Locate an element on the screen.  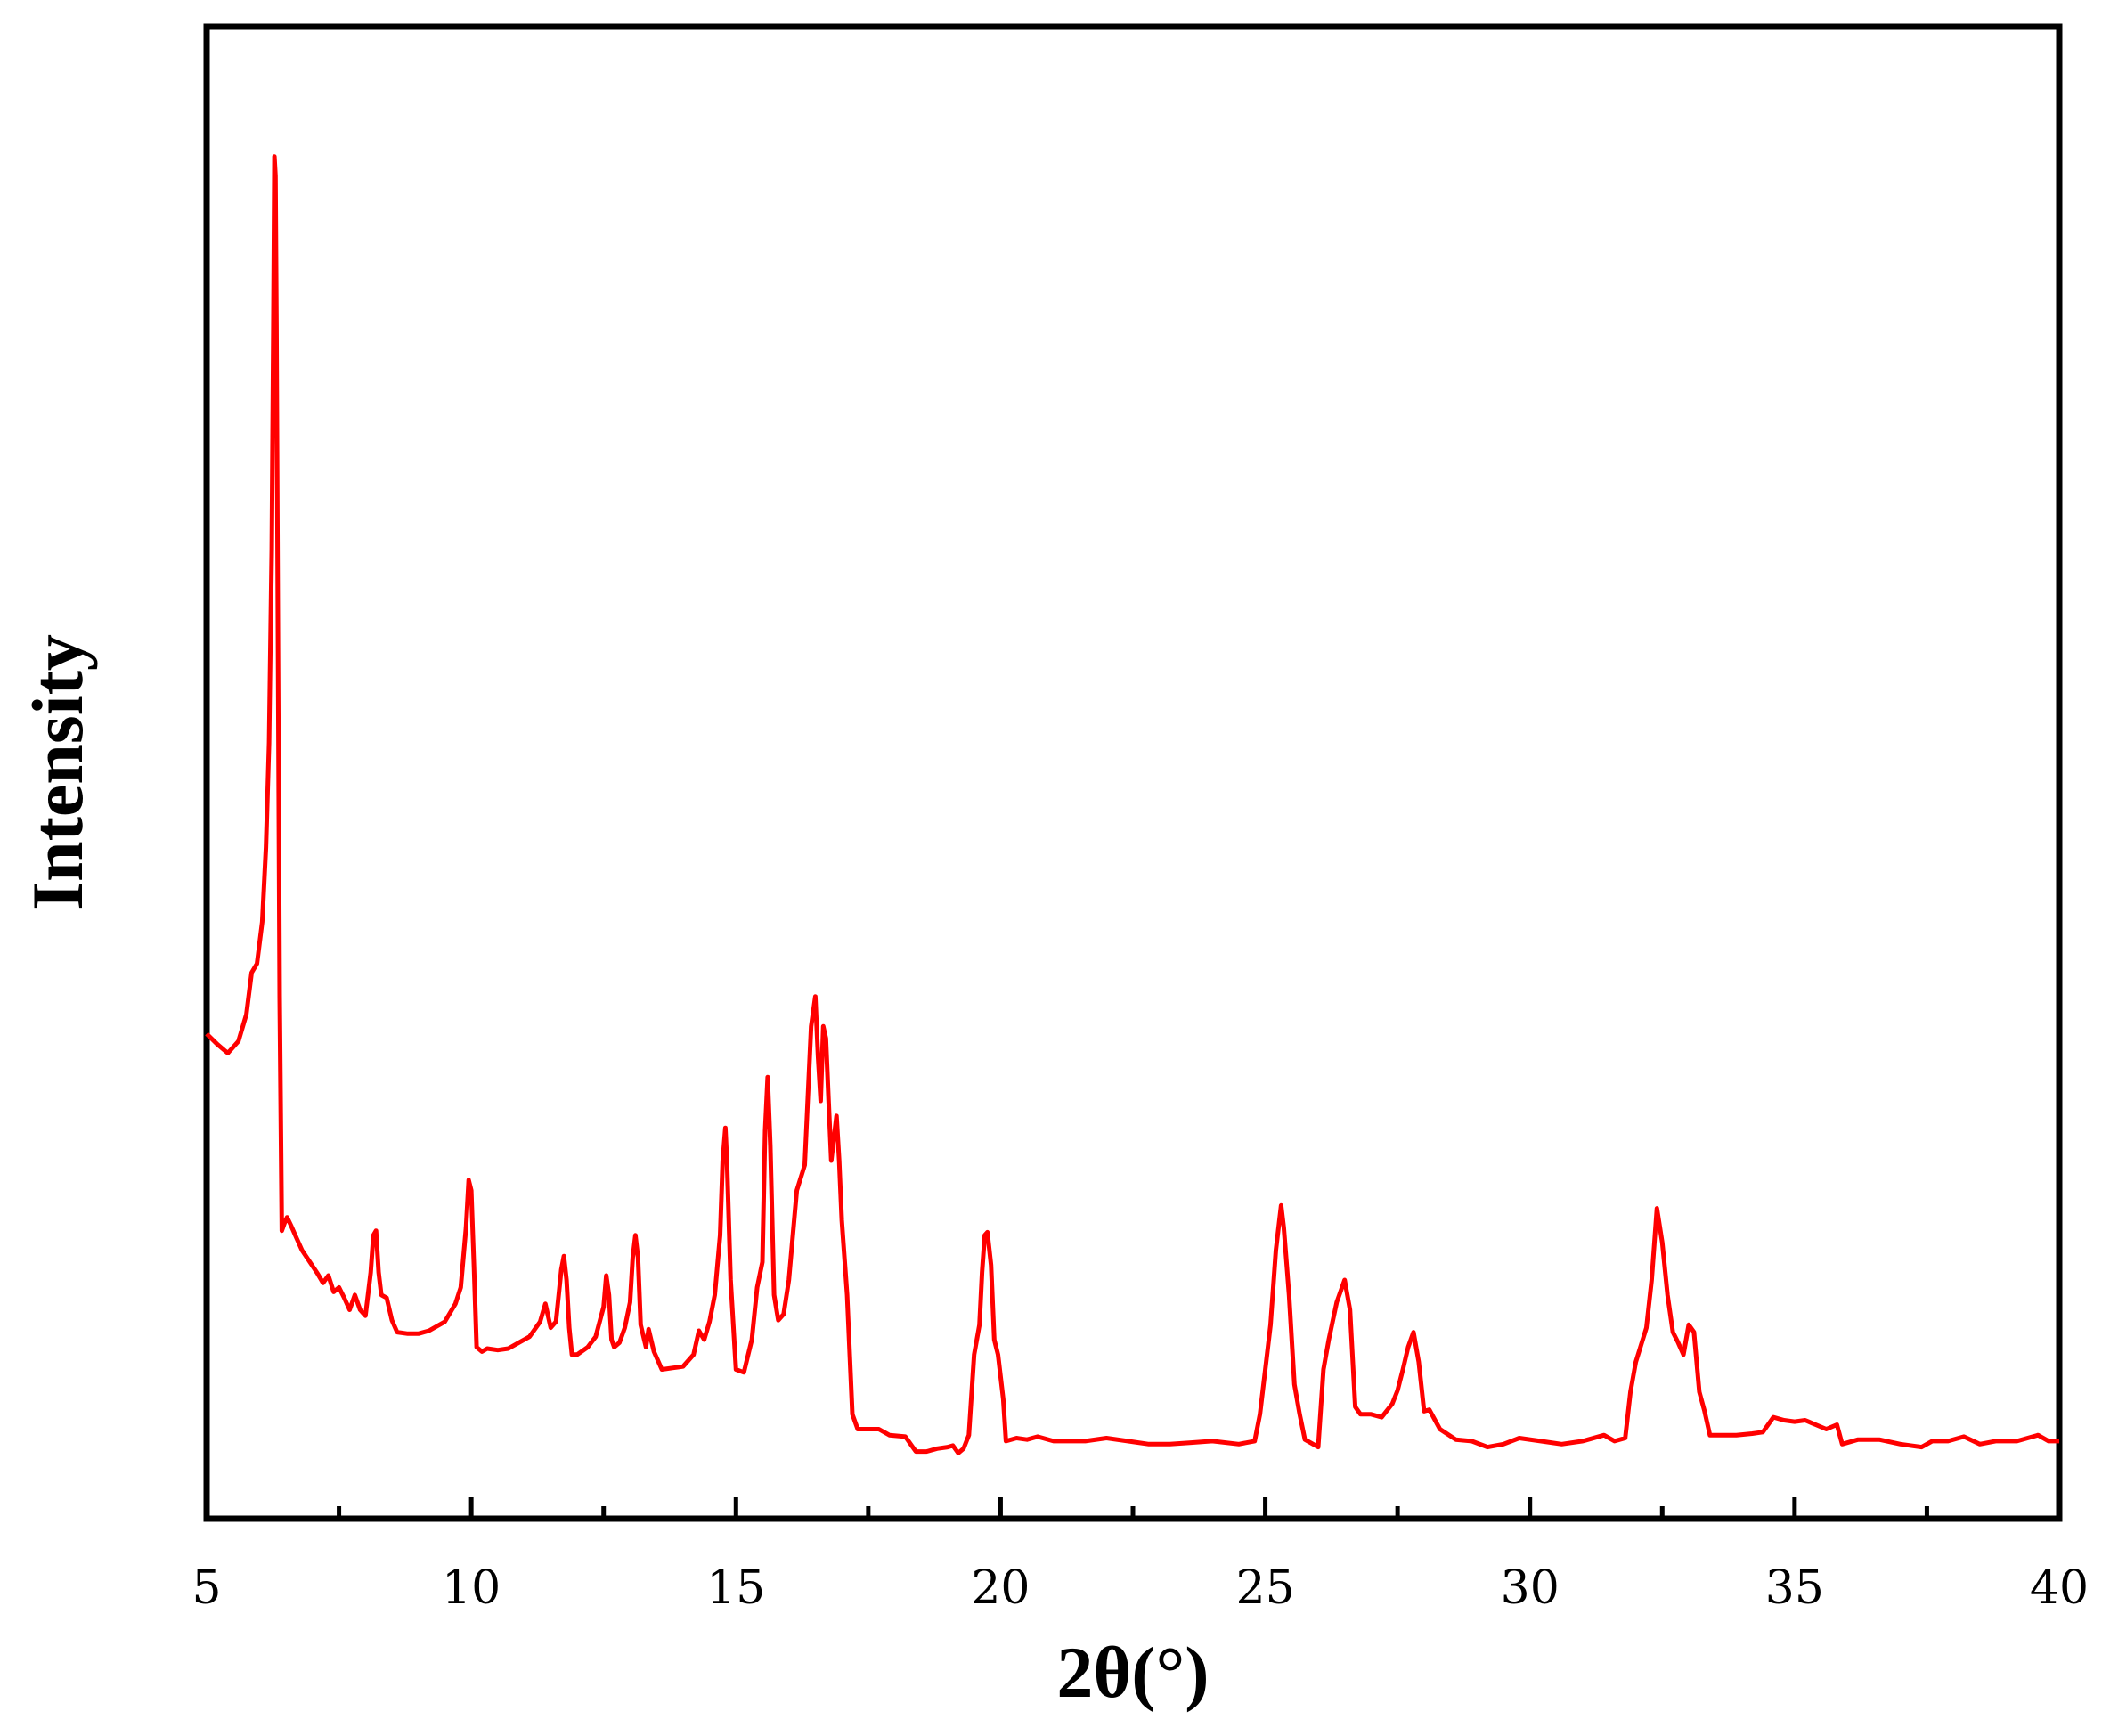
x-tick-label: 20 is located at coordinates (1001, 1588).